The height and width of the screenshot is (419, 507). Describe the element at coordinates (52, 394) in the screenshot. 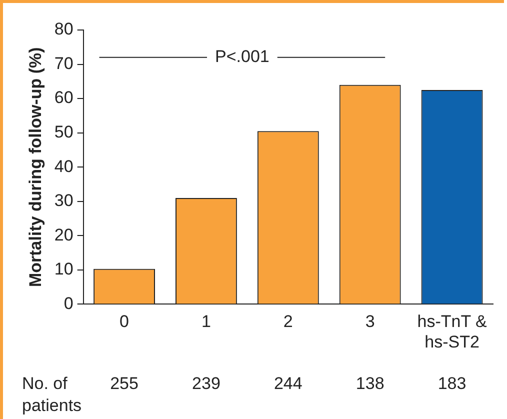

I see `text: No. of patients` at that location.